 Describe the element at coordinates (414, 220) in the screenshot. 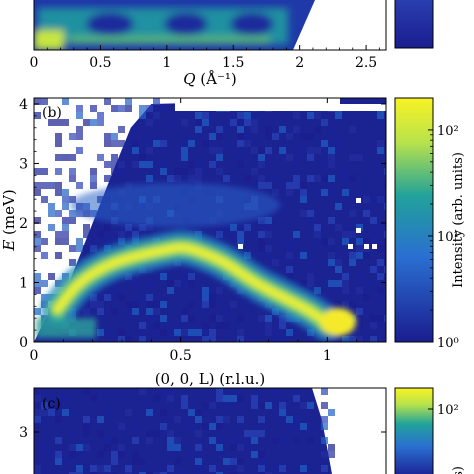

I see `panel-b-colorbar` at that location.